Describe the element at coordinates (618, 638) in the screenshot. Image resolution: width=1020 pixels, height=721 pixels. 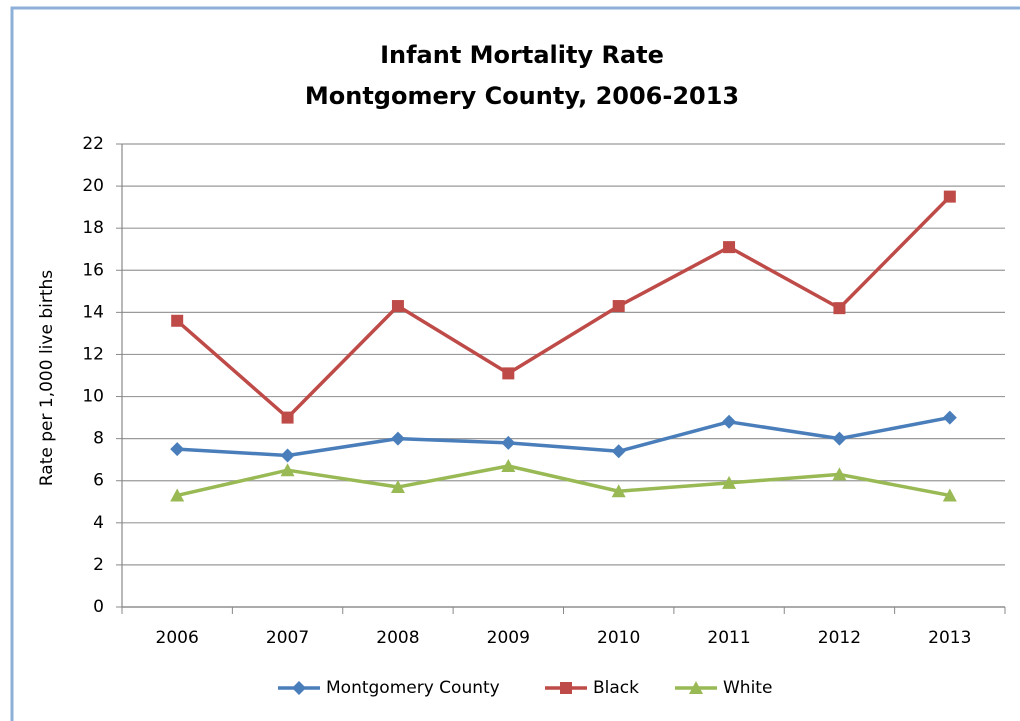
I see `x-tick-label: 2010` at that location.